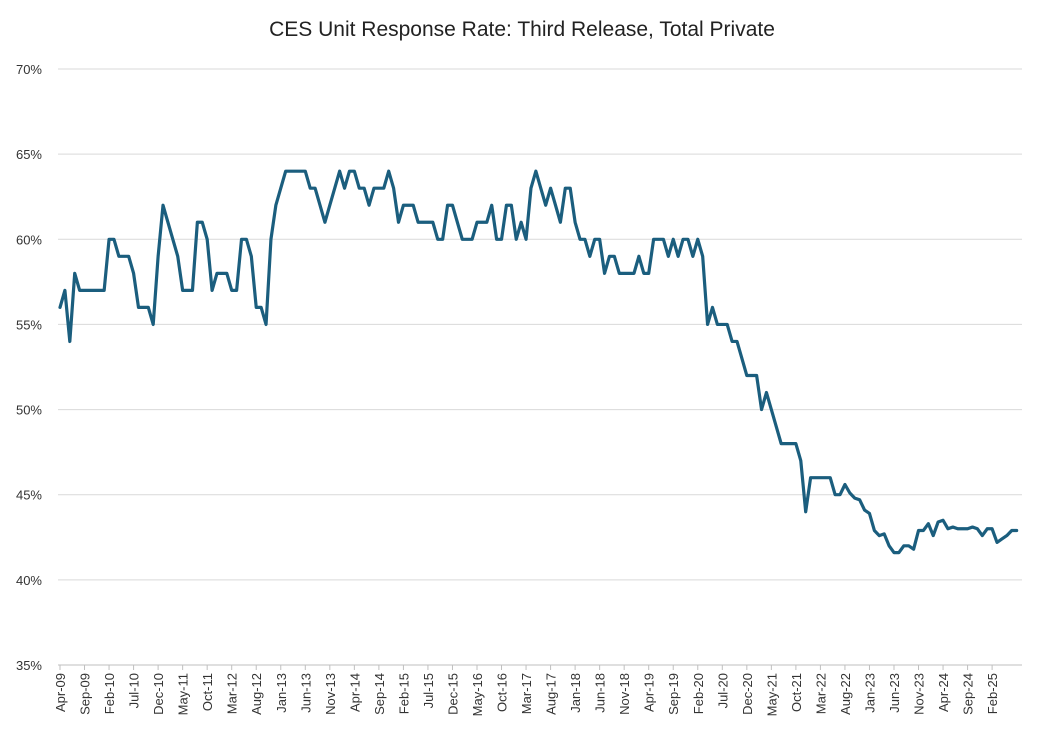  Describe the element at coordinates (747, 694) in the screenshot. I see `x-tick-label: Dec-20` at that location.